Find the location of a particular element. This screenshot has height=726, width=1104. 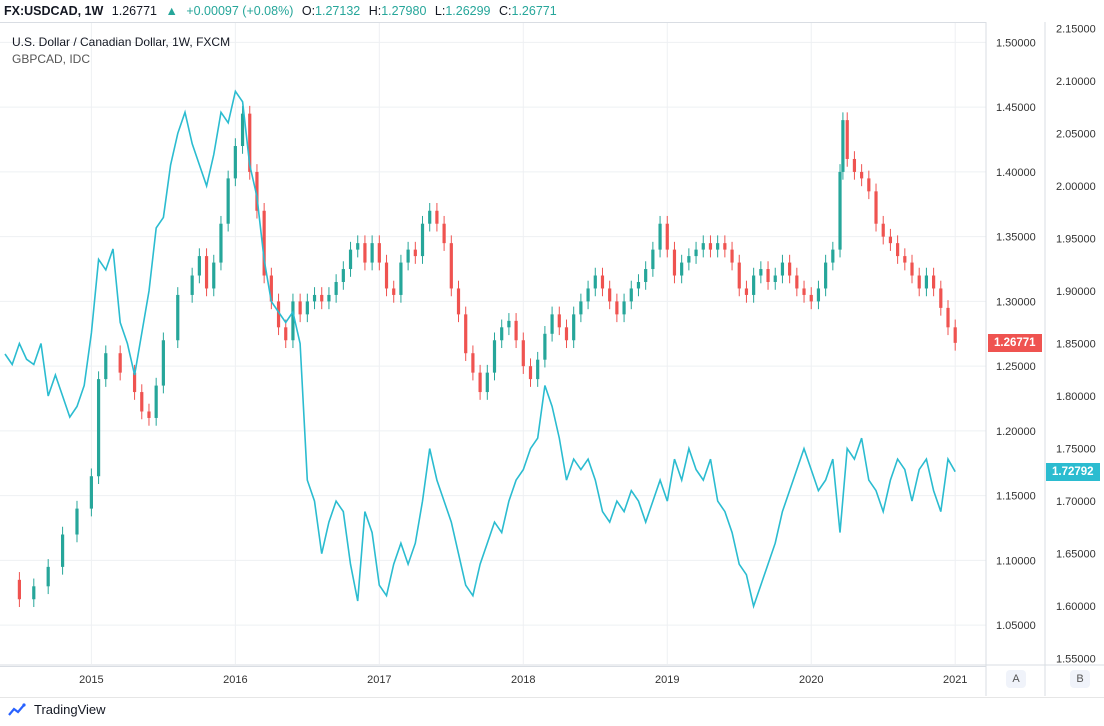

gbpcad-price-tag: 1.72792 is located at coordinates (1073, 471).